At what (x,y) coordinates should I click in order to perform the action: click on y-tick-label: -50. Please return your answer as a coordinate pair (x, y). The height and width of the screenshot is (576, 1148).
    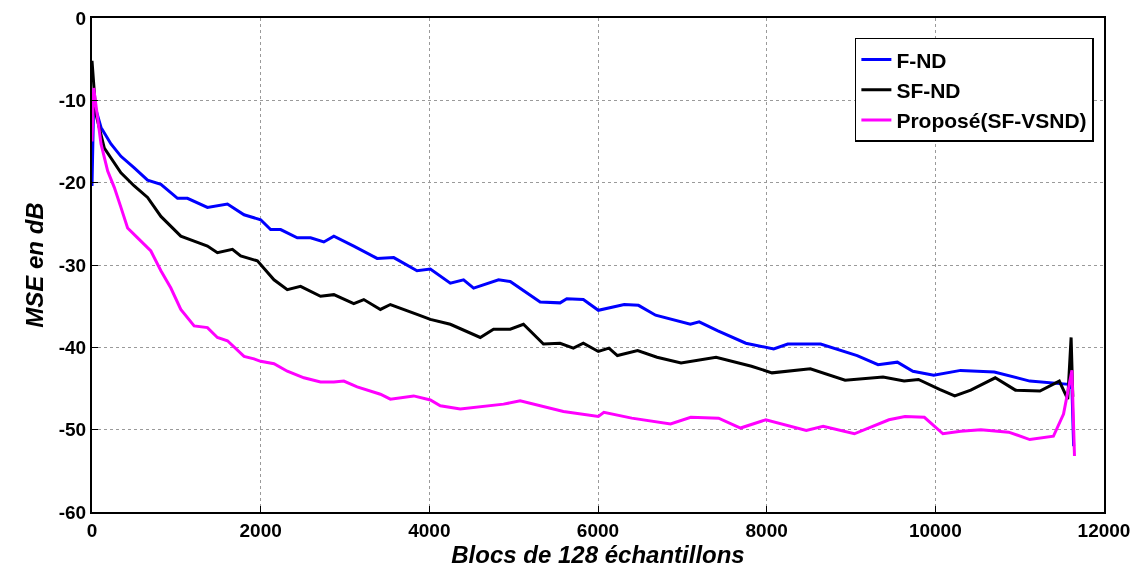
    Looking at the image, I should click on (72, 430).